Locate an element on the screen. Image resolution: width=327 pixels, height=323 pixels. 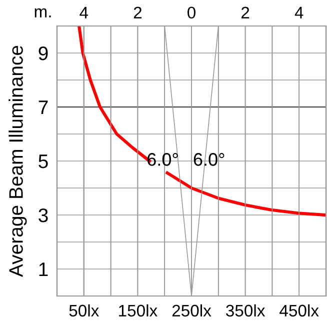
x-tick-label: 50lx is located at coordinates (84, 310).